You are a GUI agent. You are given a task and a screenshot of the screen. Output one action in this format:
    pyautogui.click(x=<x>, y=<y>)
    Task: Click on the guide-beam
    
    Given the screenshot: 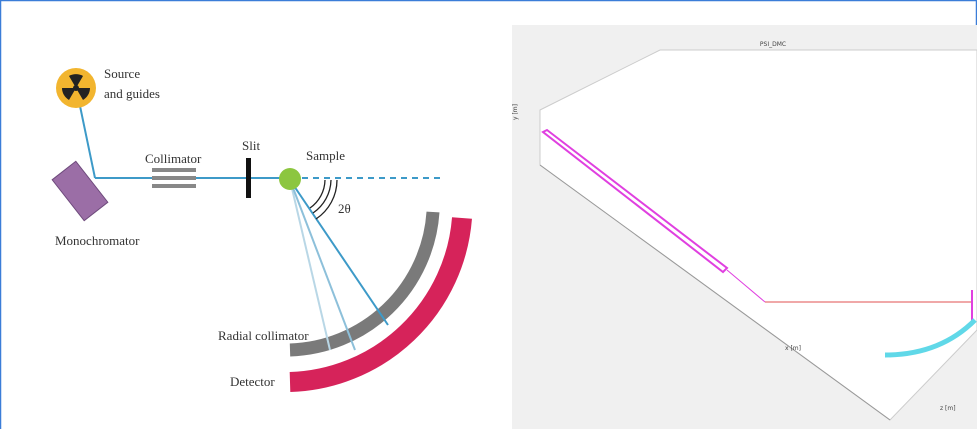 What is the action you would take?
    pyautogui.click(x=87, y=142)
    